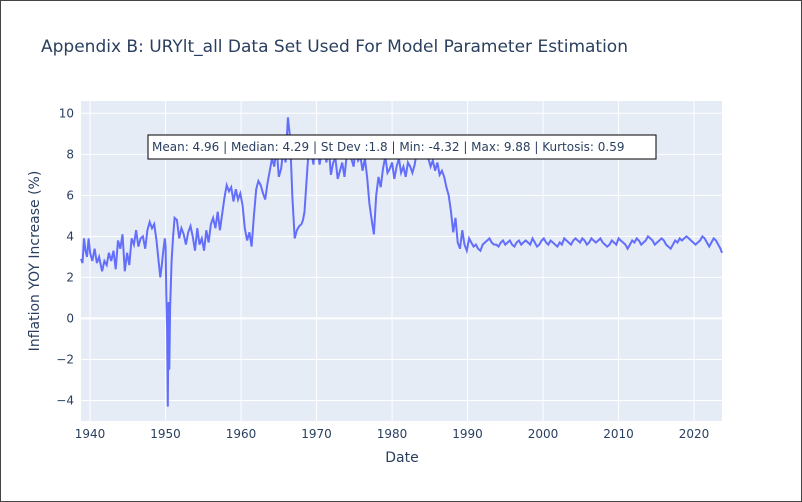 This screenshot has height=502, width=802. I want to click on stats-annotation-box, so click(402, 147).